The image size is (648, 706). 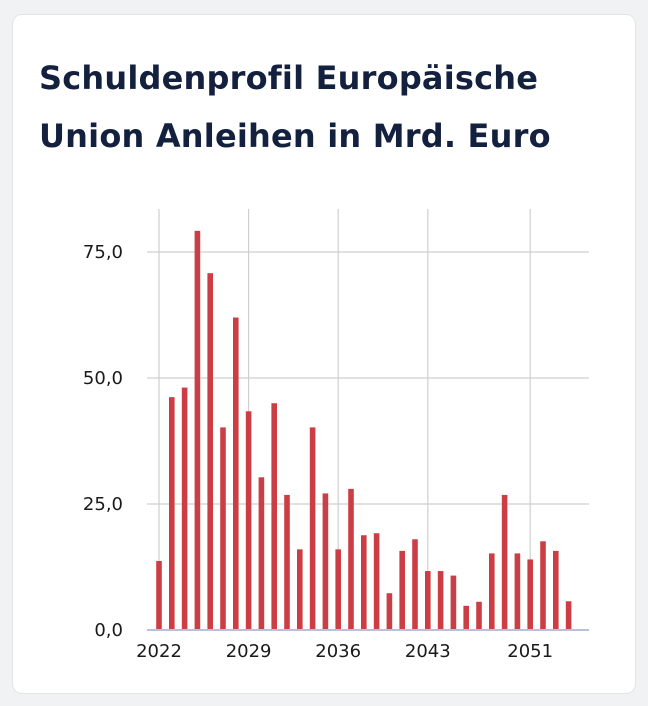 What do you see at coordinates (568, 615) in the screenshot?
I see `bar-2054` at bounding box center [568, 615].